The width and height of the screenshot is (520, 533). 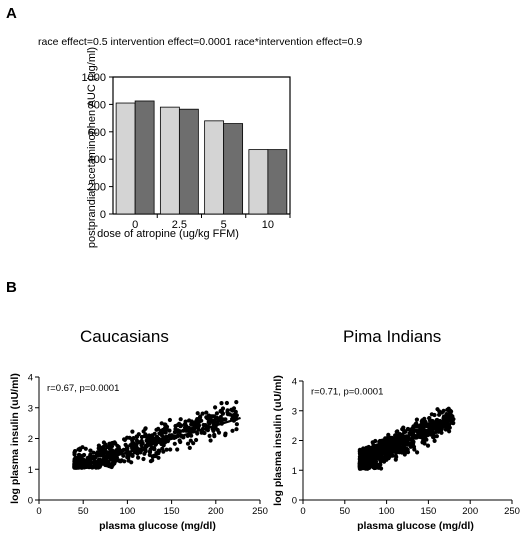 What do you see at coordinates (387, 511) in the screenshot?
I see `scatter-x-tick-label: 100` at bounding box center [387, 511].